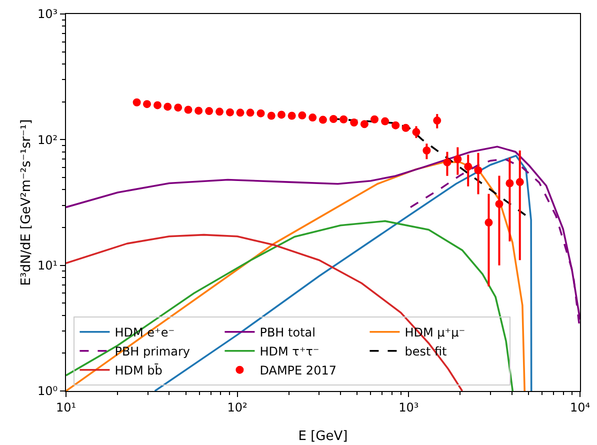  I want to click on x-tick-label: 10³, so click(408, 407).